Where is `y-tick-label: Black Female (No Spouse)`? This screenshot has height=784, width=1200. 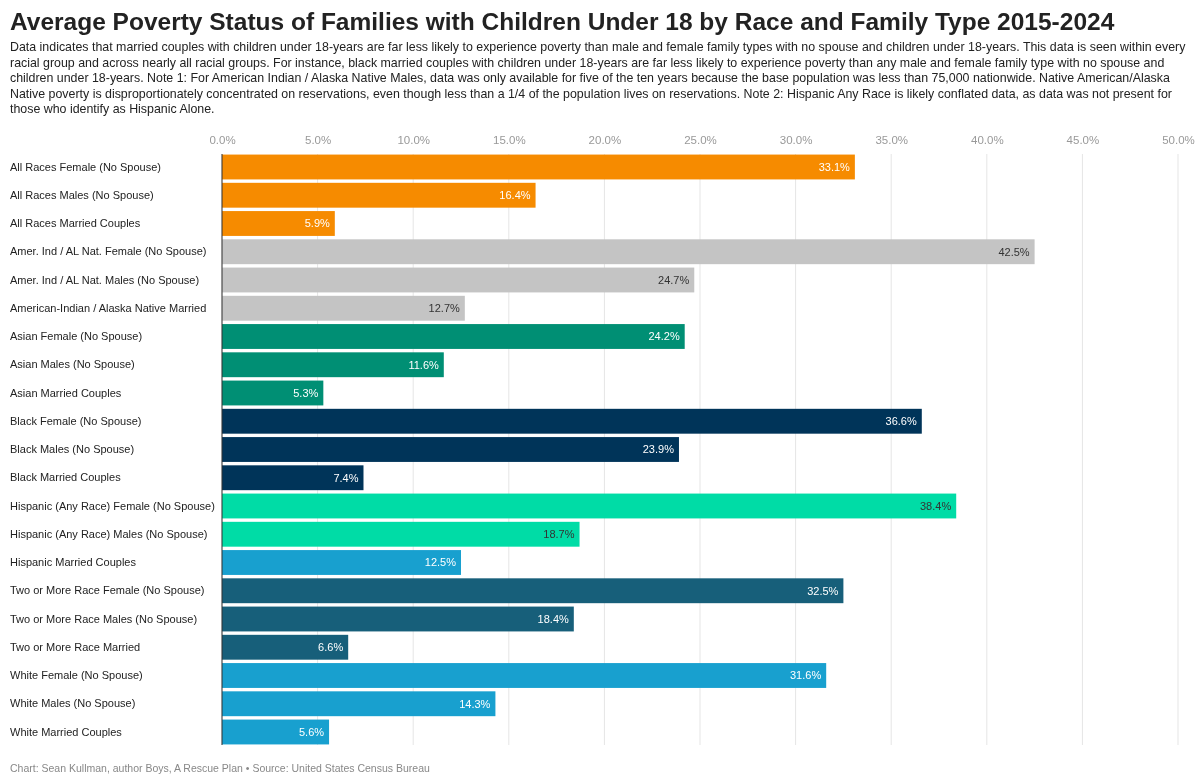
y-tick-label: Black Female (No Spouse) is located at coordinates (76, 420).